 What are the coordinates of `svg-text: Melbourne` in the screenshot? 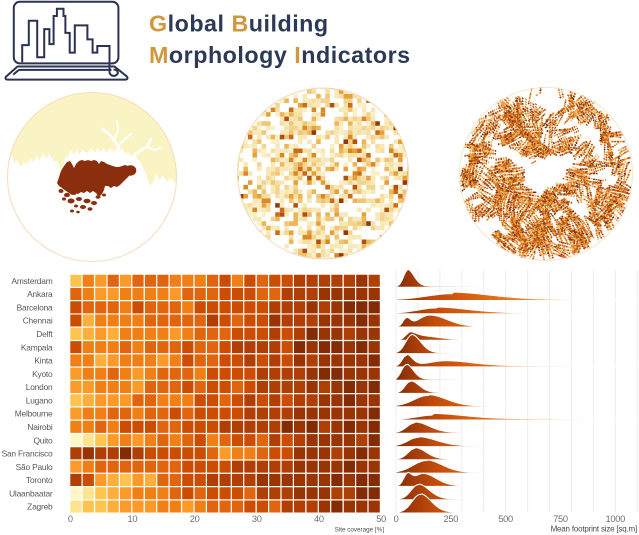 It's located at (34, 414).